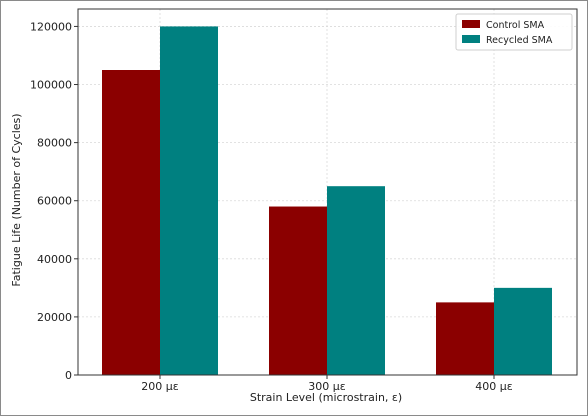 This screenshot has width=588, height=417. What do you see at coordinates (493, 386) in the screenshot?
I see `x-tick-label: 400 με` at bounding box center [493, 386].